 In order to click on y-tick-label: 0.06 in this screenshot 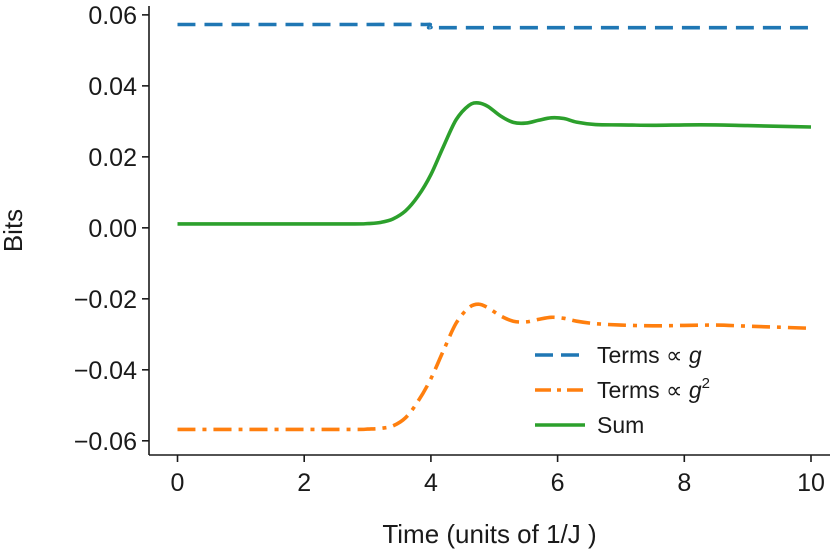, I will do `click(112, 16)`.